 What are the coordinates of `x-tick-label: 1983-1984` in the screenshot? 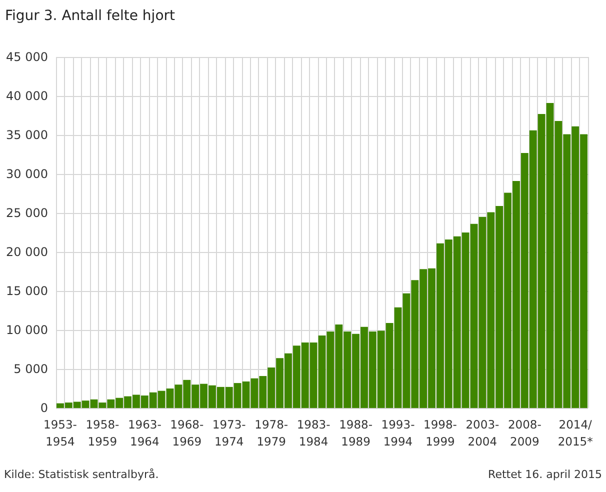 It's located at (313, 433).